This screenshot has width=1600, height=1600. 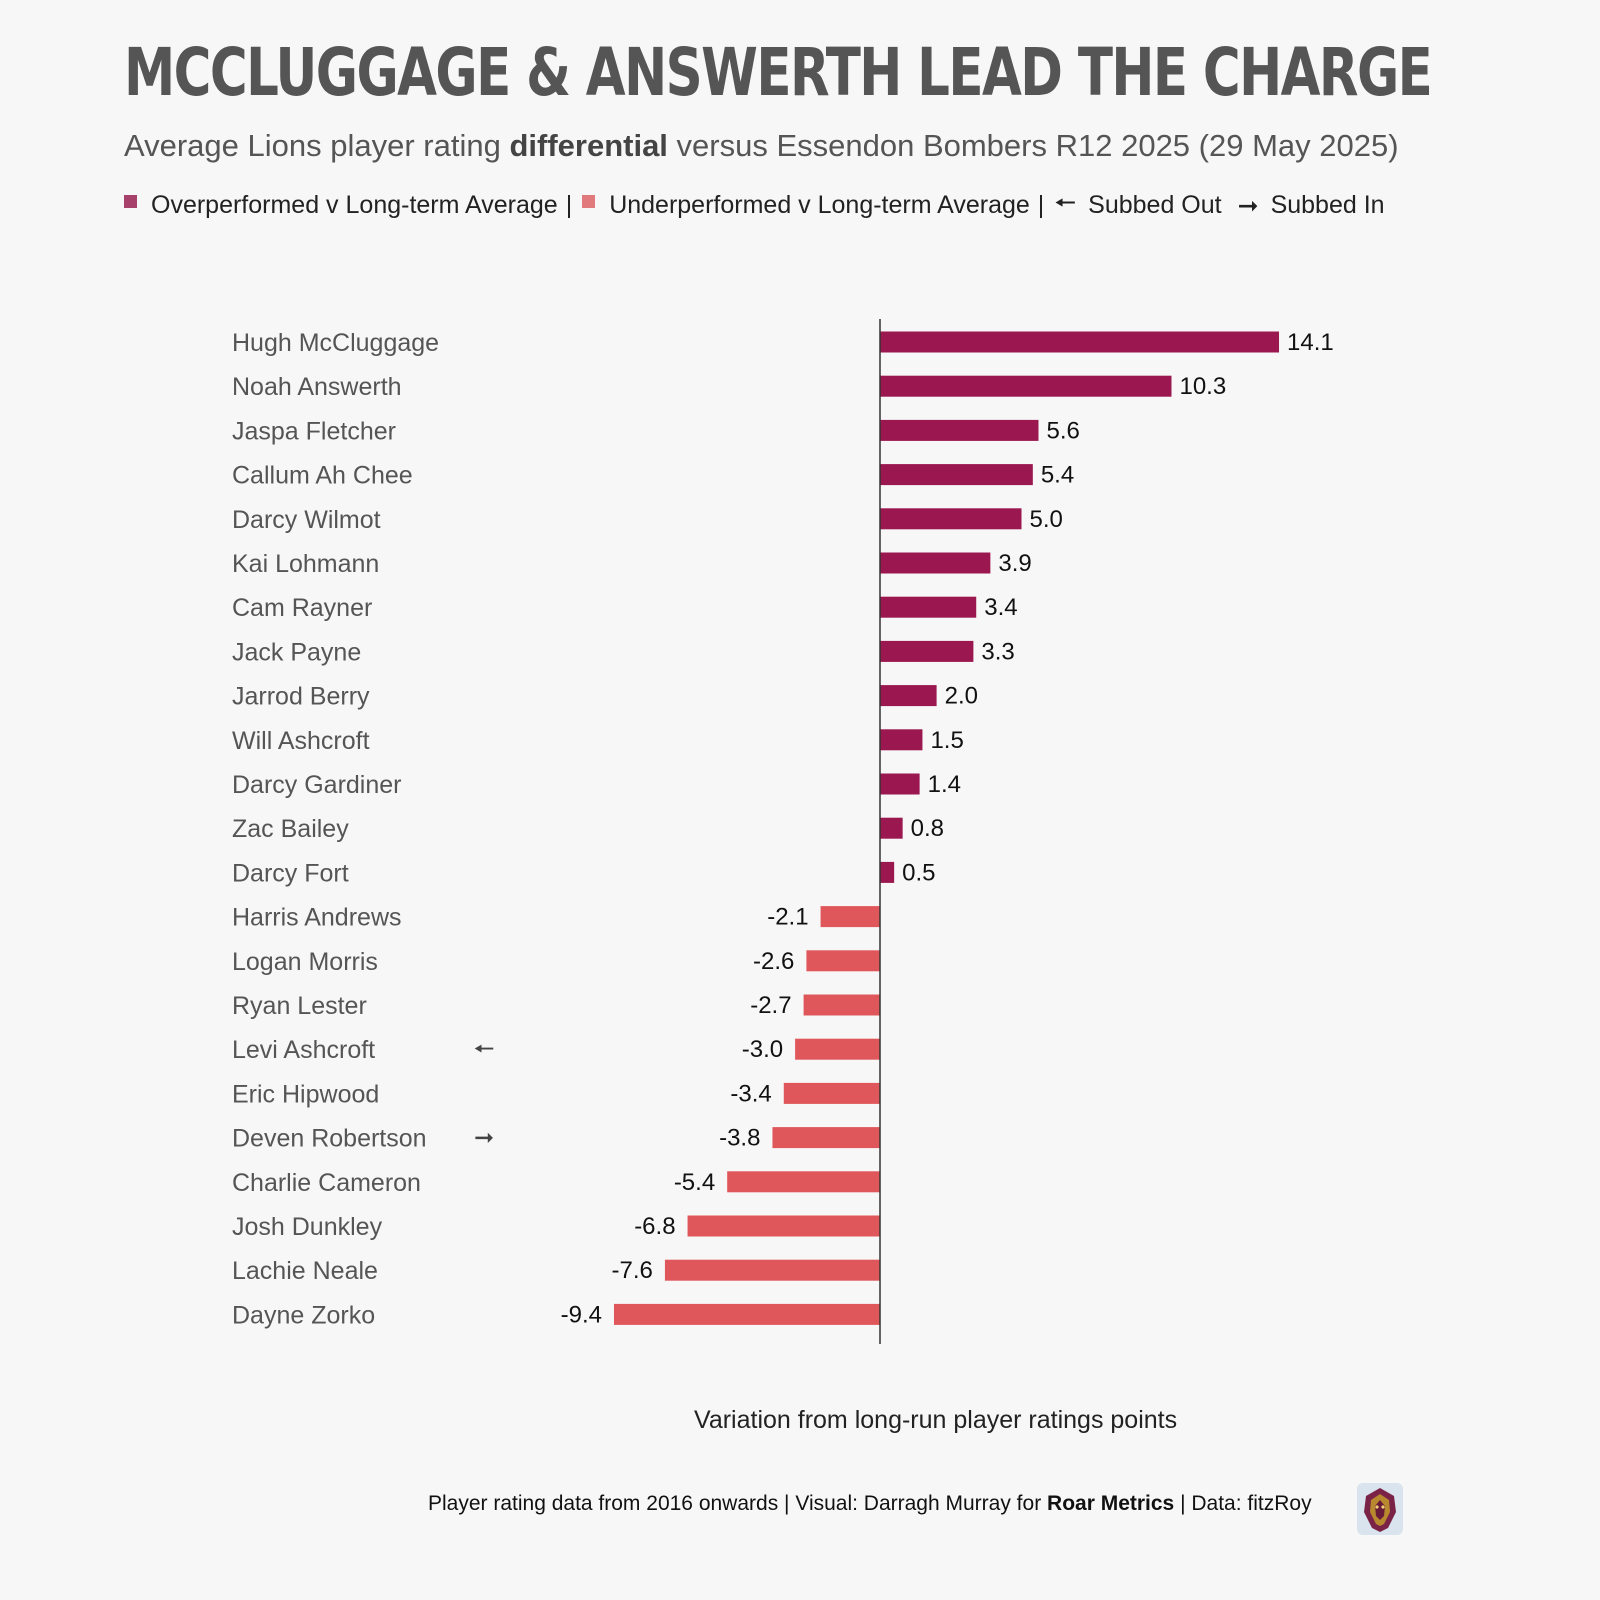 What do you see at coordinates (322, 476) in the screenshot?
I see `player-label: Callum Ah Chee` at bounding box center [322, 476].